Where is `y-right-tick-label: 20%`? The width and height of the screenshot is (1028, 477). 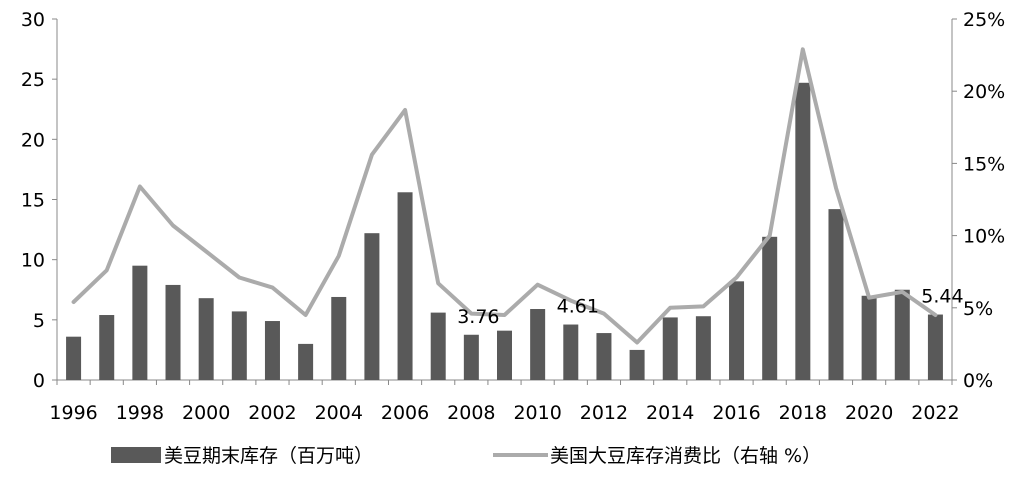
y-right-tick-label: 20% is located at coordinates (984, 92).